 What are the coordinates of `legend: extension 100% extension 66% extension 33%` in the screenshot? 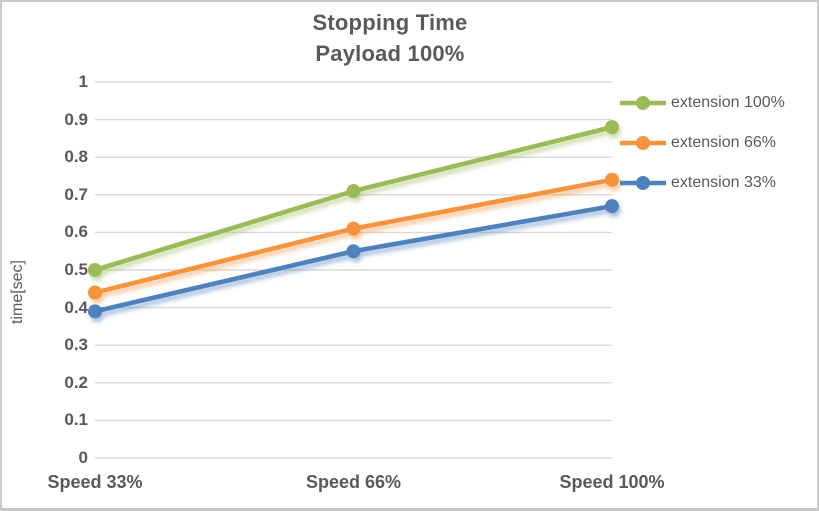 It's located at (718, 149).